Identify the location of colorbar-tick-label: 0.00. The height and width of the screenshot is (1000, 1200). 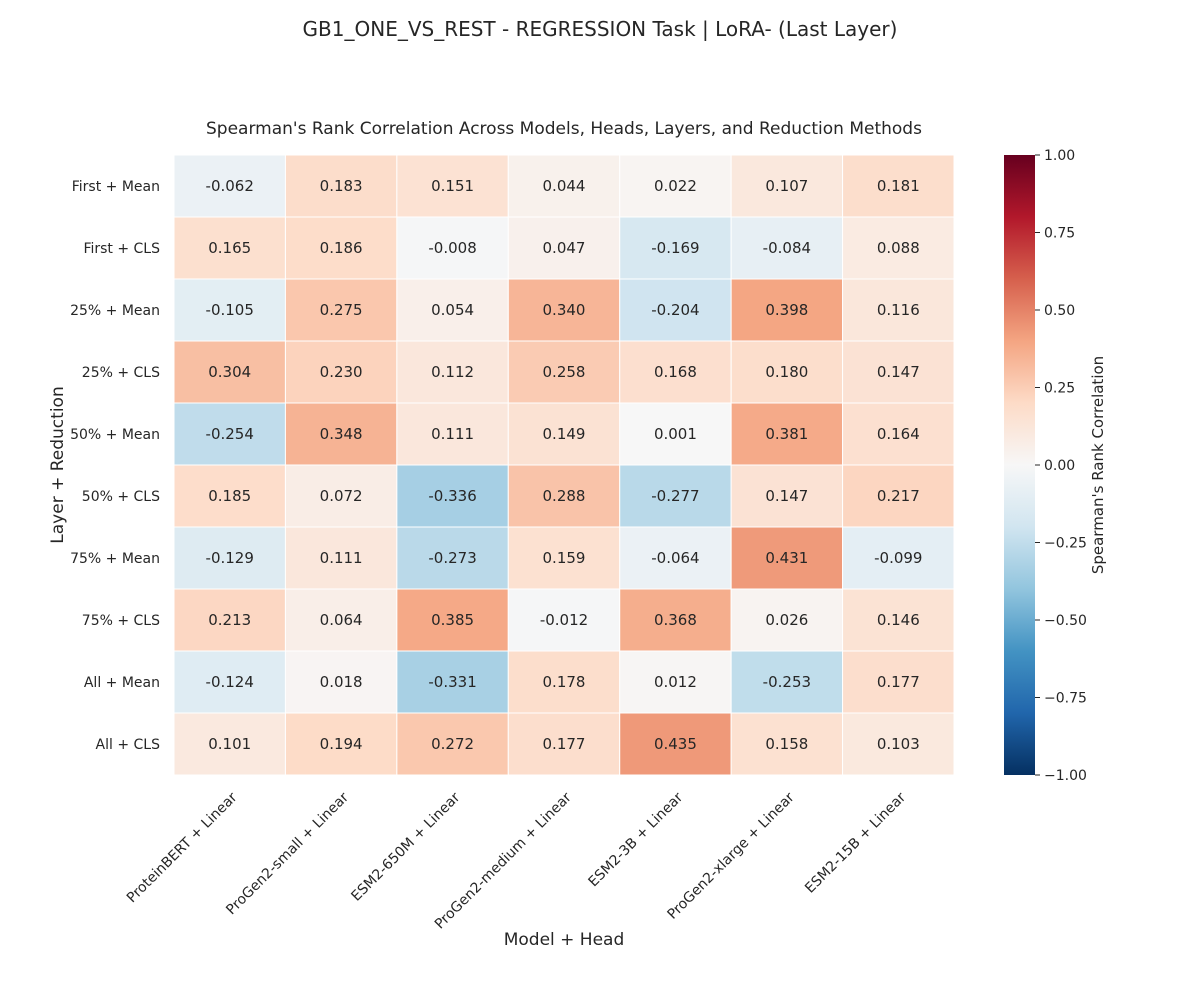
(1059, 466).